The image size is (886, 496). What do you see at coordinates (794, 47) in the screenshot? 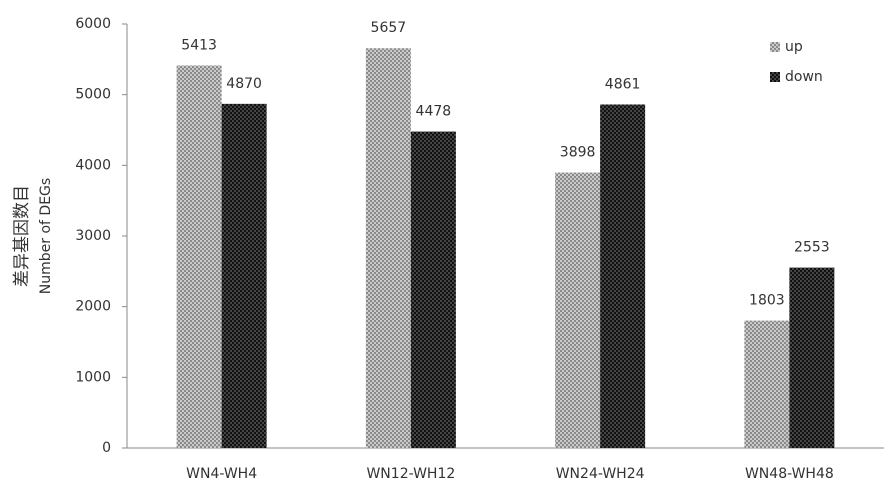
I see `legend-label: up` at bounding box center [794, 47].